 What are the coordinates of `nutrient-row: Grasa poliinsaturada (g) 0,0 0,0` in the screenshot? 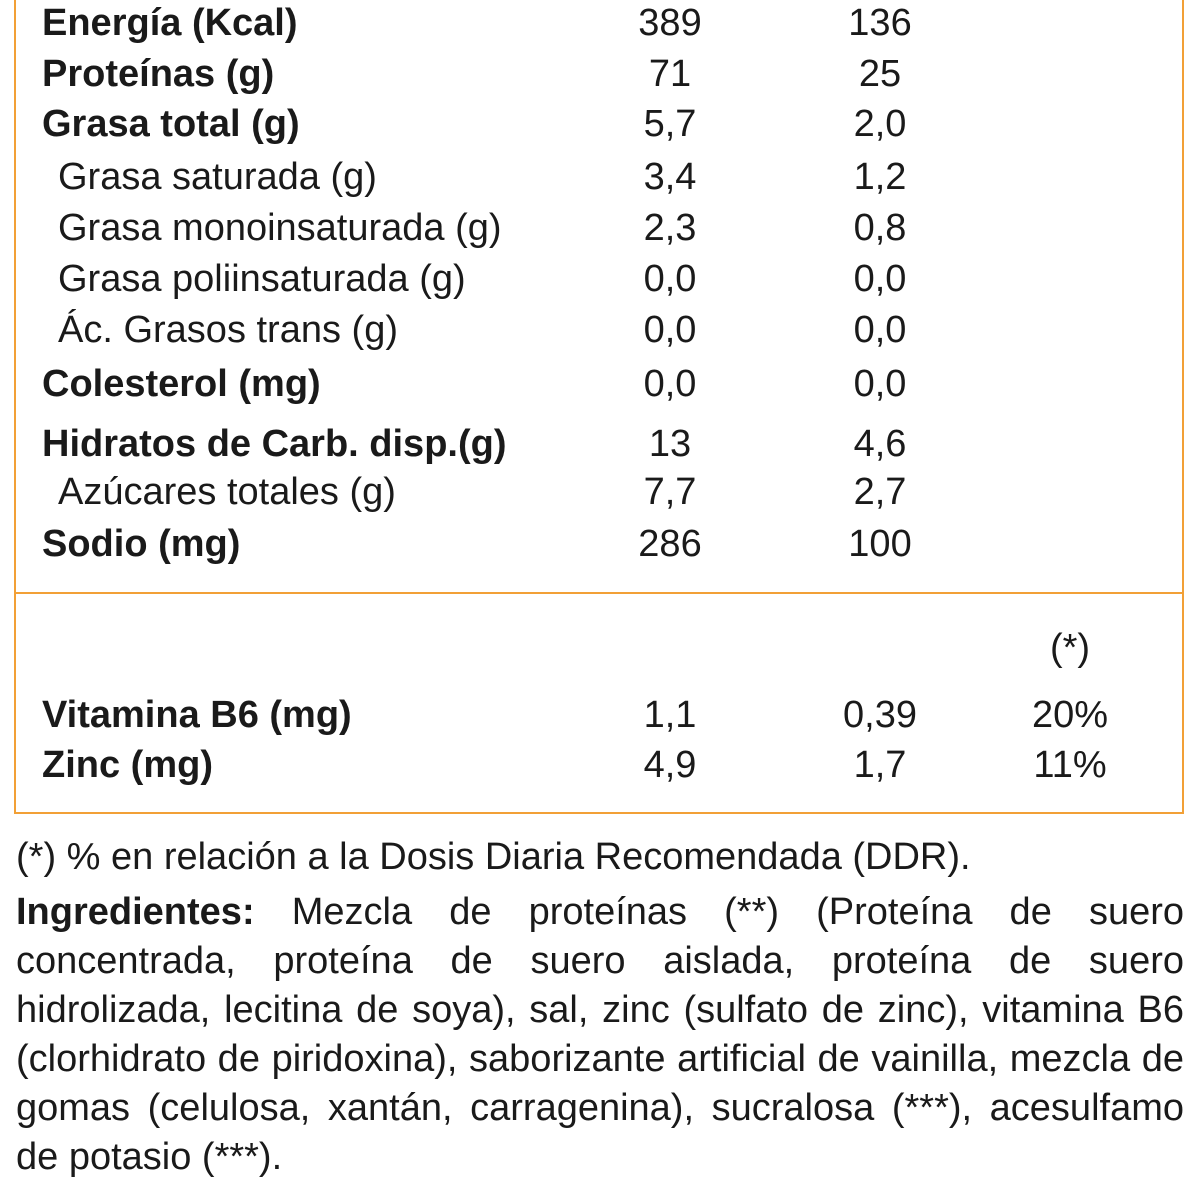 It's located at (600, 279).